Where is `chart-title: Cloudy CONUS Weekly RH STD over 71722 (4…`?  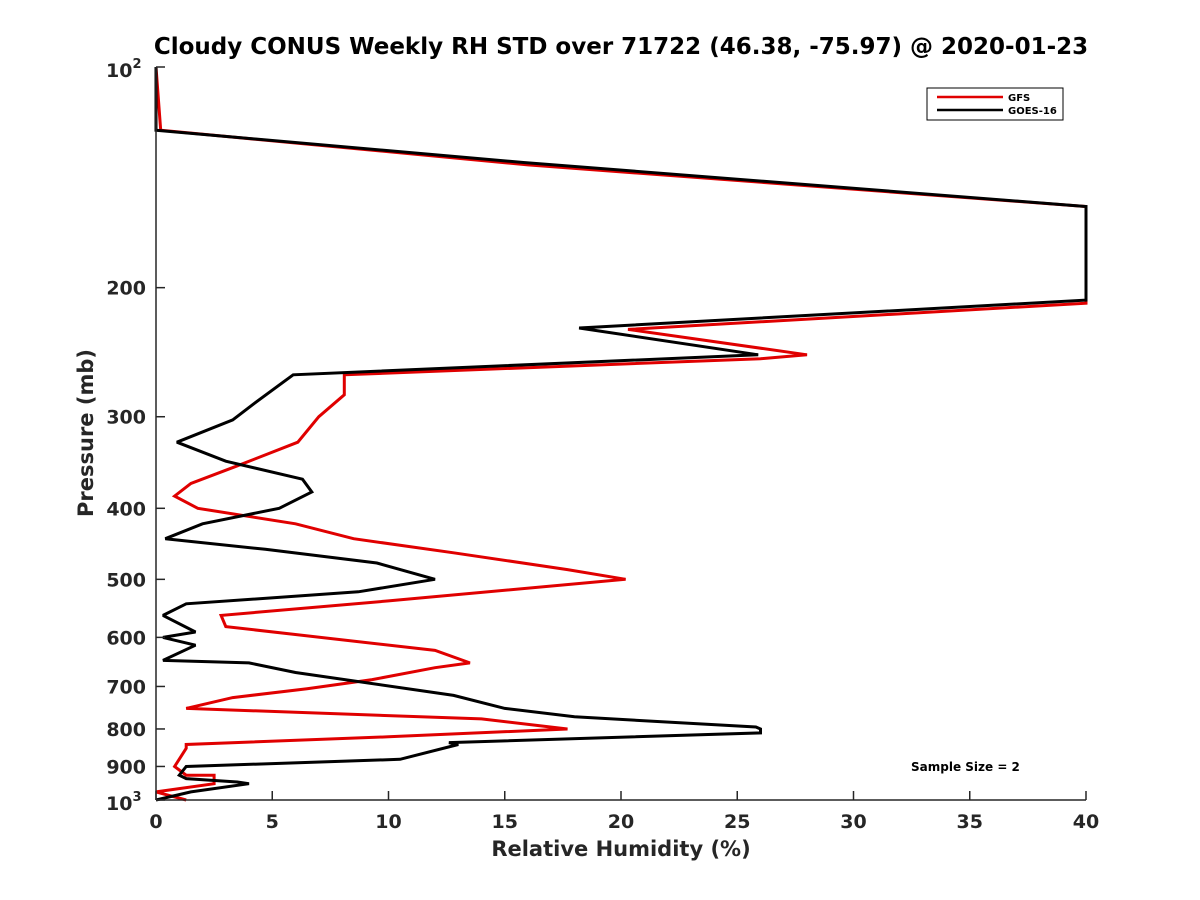 chart-title: Cloudy CONUS Weekly RH STD over 71722 (4… is located at coordinates (621, 47).